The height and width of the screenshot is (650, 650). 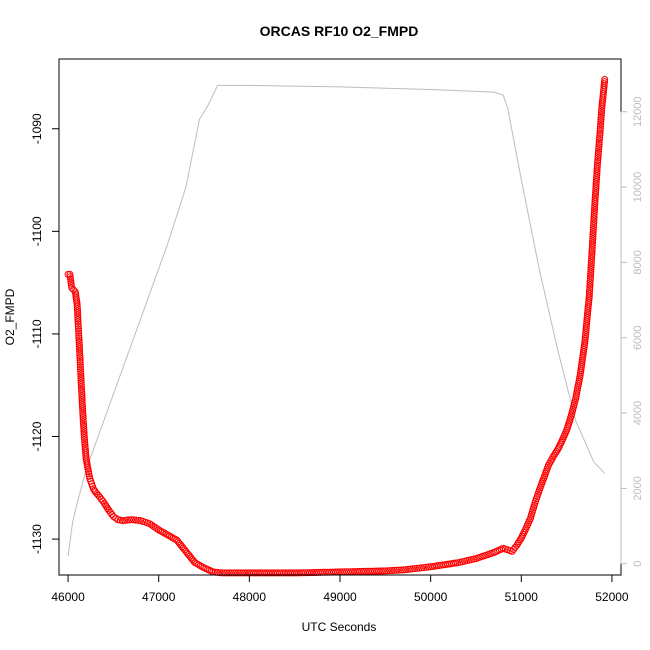 I want to click on y-axis-right: 0 2000 4000 6000 8000 10000 12000, so click(x=632, y=331).